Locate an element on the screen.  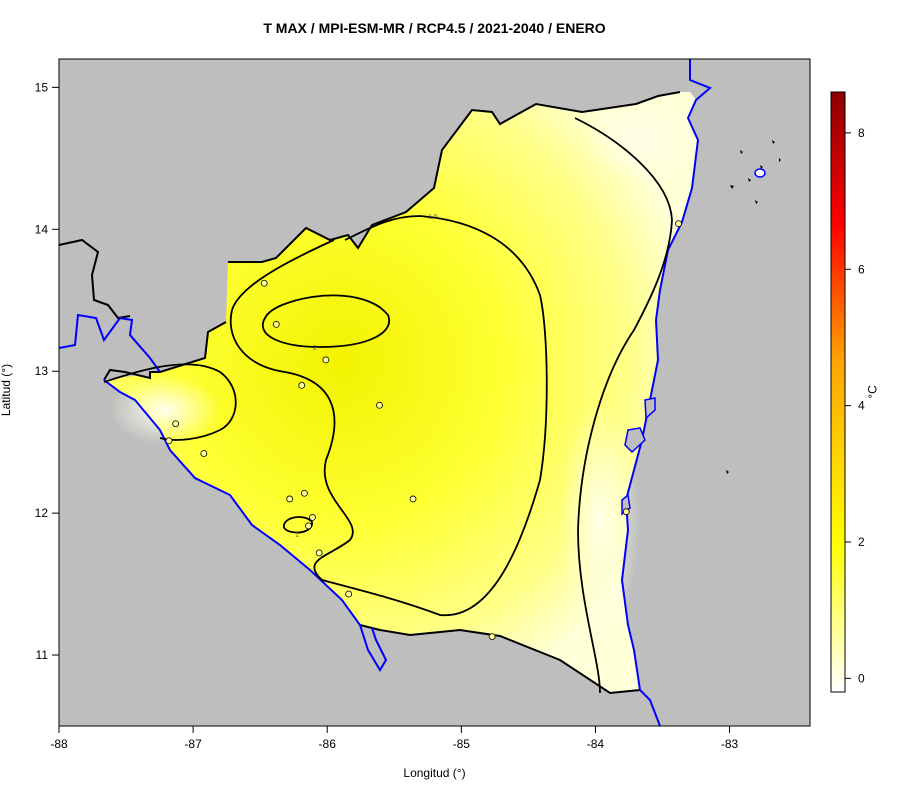
x-tick-label: -83 is located at coordinates (730, 744).